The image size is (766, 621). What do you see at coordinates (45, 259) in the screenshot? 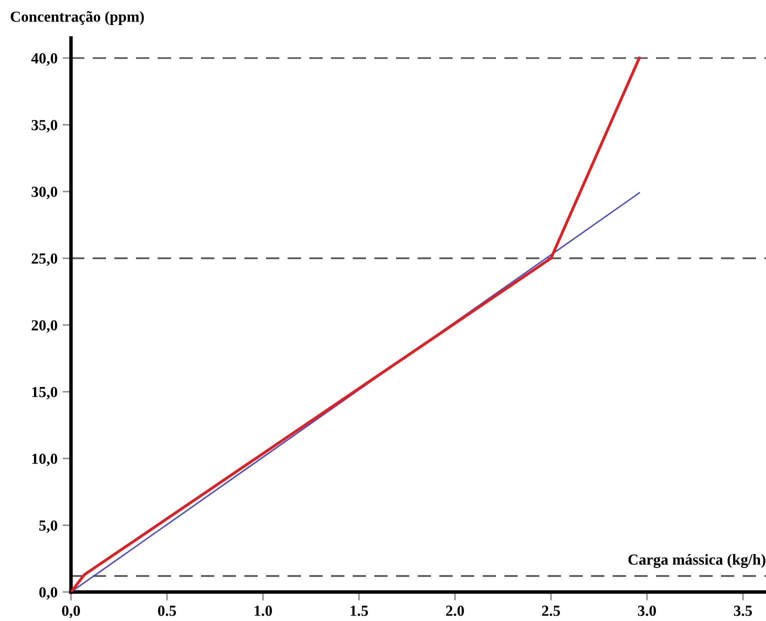
I see `y-tick-label: 25,0` at bounding box center [45, 259].